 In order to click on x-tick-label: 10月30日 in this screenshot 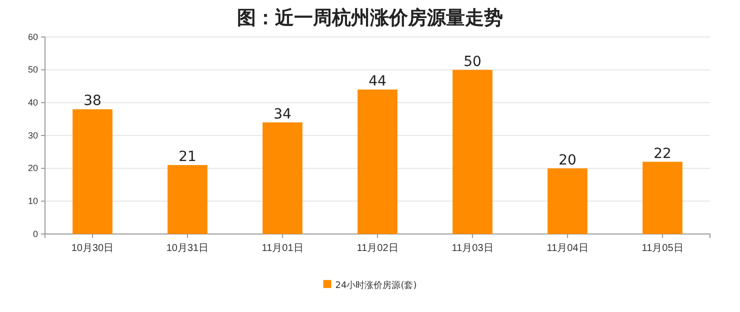, I will do `click(92, 248)`.